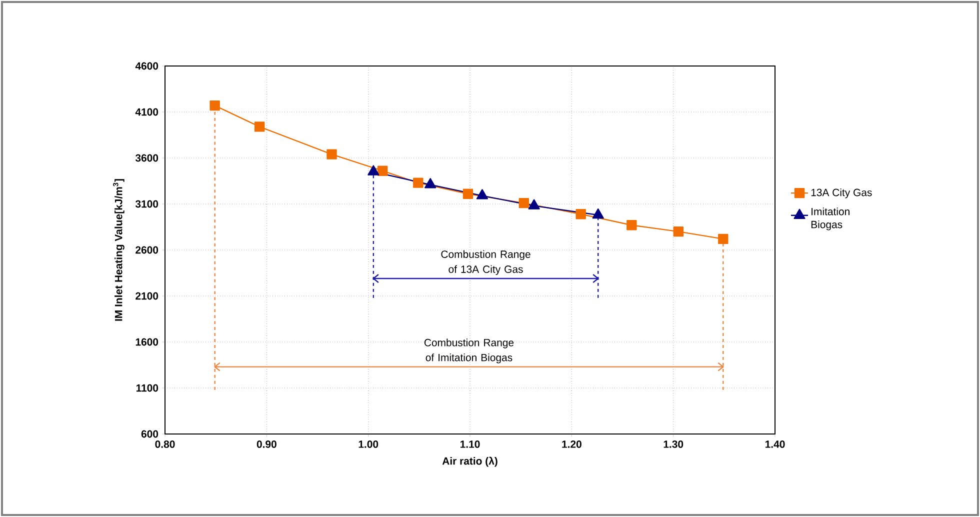 The image size is (980, 517). Describe the element at coordinates (470, 444) in the screenshot. I see `x-tick-label: 1.10` at that location.